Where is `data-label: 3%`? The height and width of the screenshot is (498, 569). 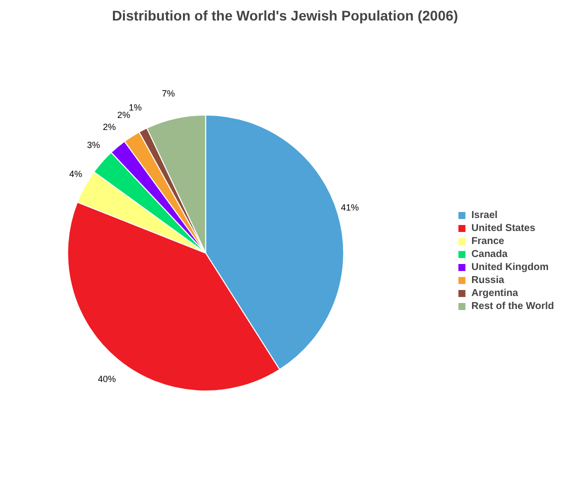
data-label: 3% is located at coordinates (93, 145).